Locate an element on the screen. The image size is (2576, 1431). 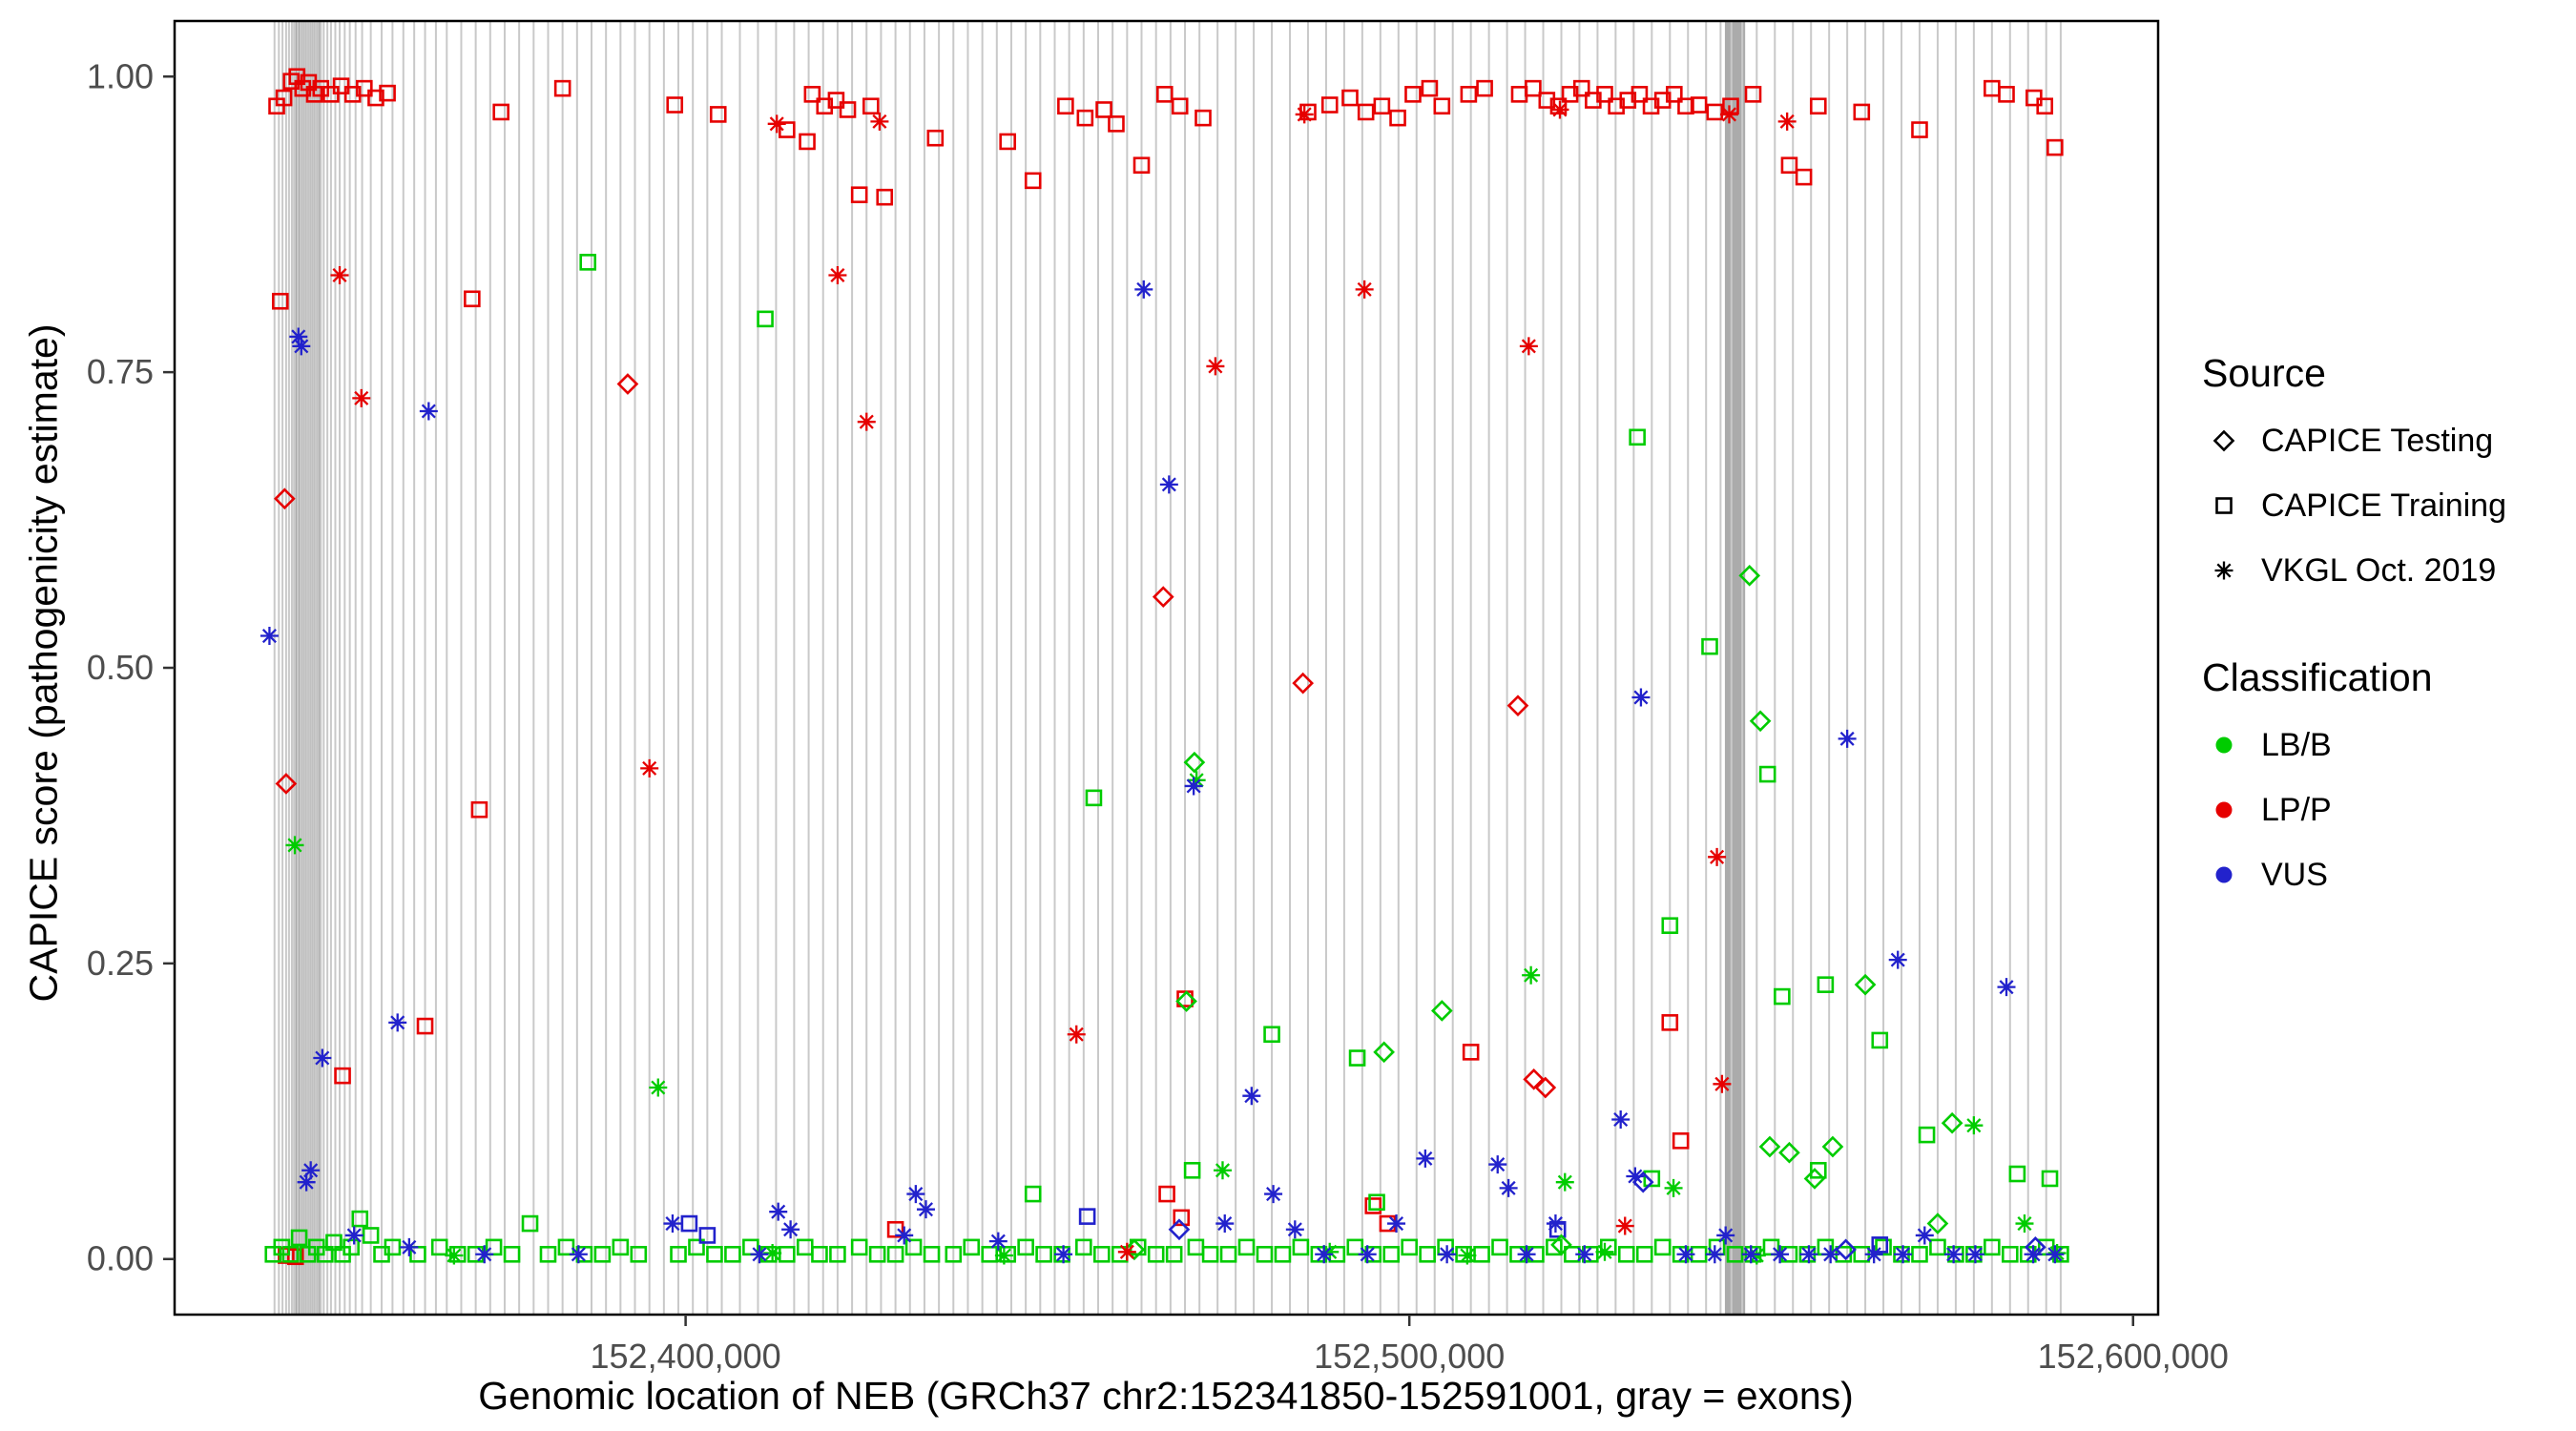
y-tick-label: 0.25 is located at coordinates (120, 963).